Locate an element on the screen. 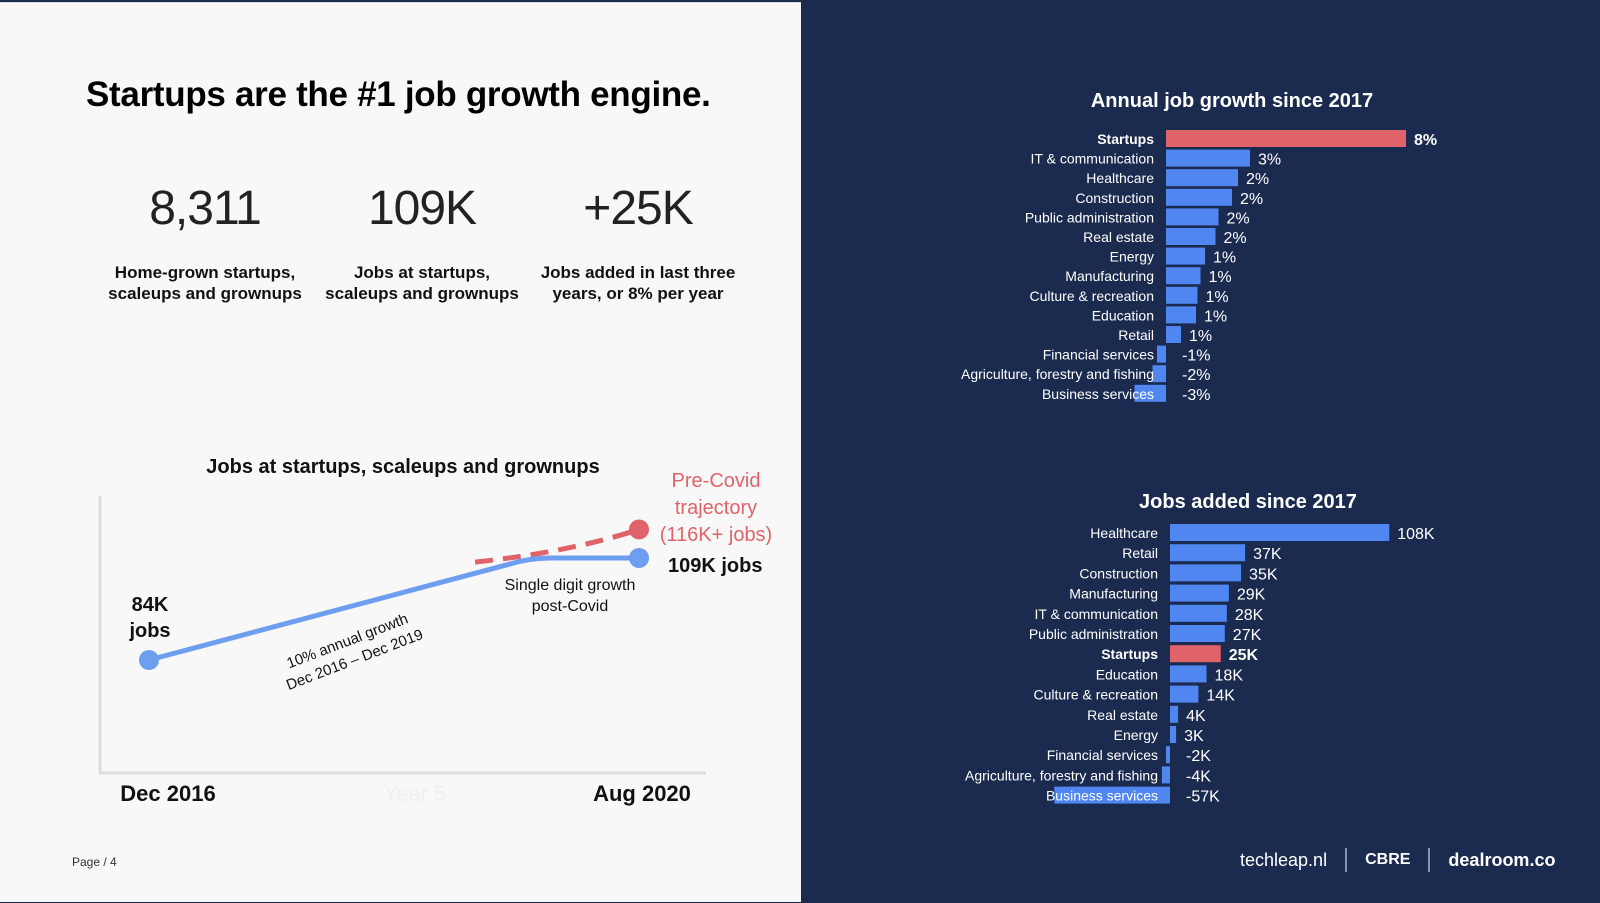  jobs-added-value-label: 27K is located at coordinates (1247, 635).